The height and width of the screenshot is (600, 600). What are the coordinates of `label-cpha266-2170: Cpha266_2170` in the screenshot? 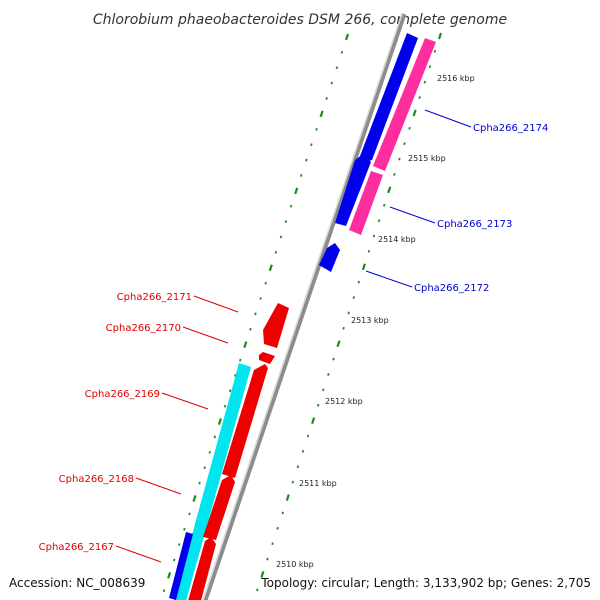 It's located at (143, 328).